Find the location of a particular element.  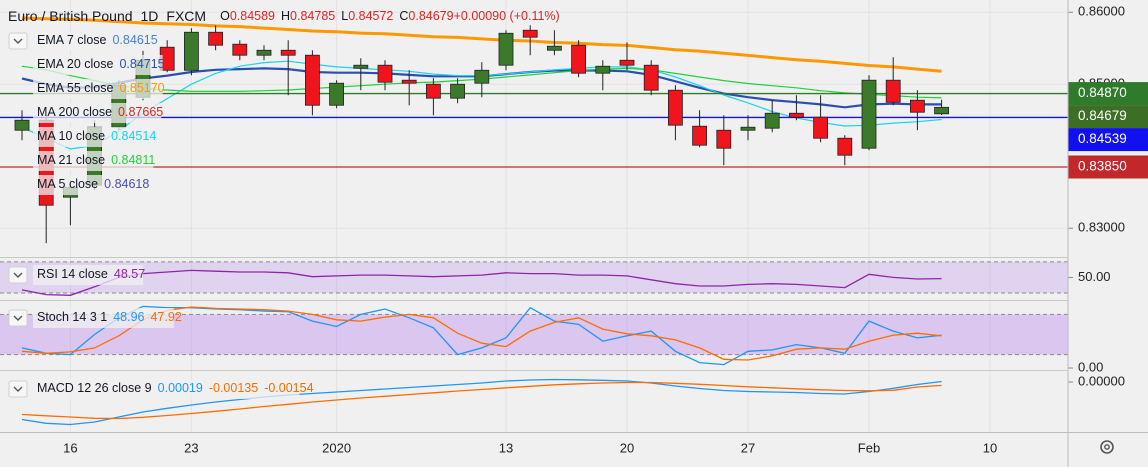

legend-name: MA 21 close is located at coordinates (71, 160).